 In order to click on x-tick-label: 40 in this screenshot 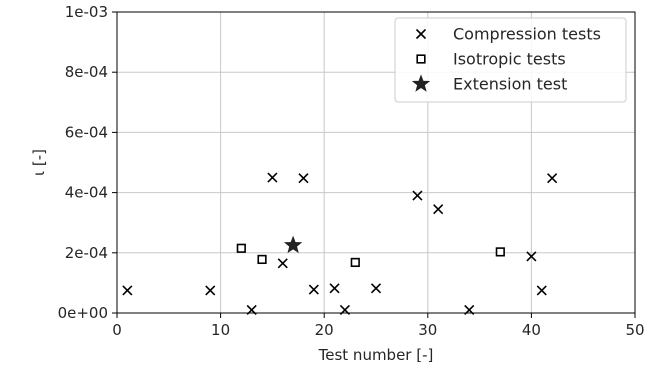, I will do `click(531, 330)`.